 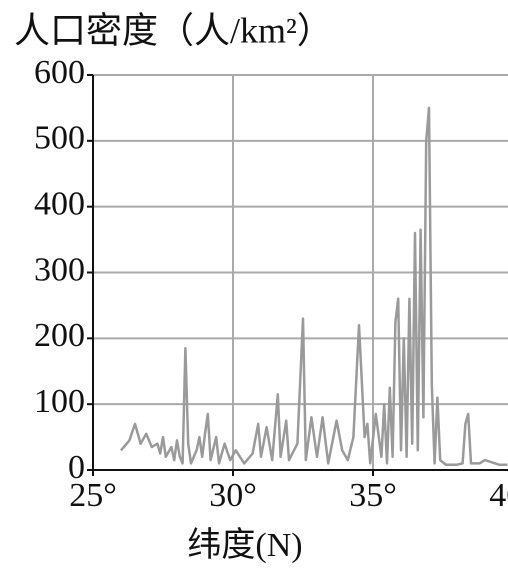 What do you see at coordinates (244, 545) in the screenshot?
I see `x-axis-label: 纬度(N)` at bounding box center [244, 545].